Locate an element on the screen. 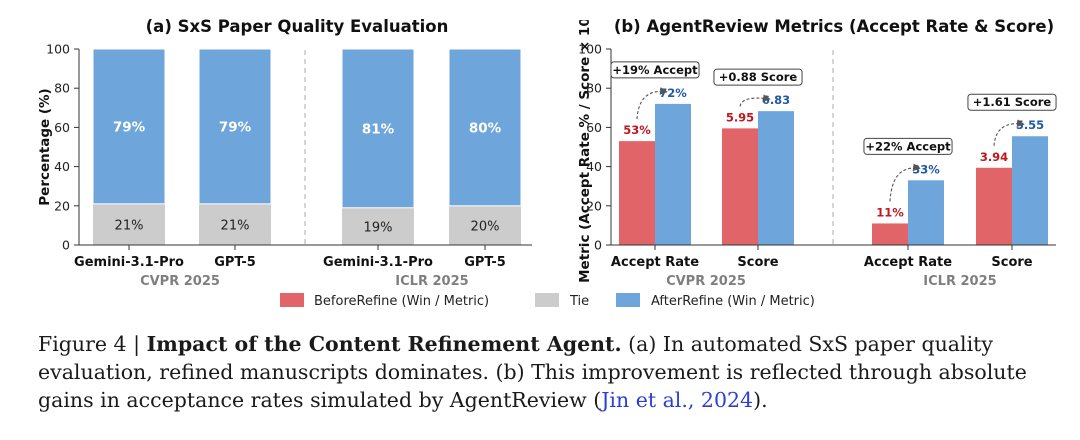  legend-swatch-before is located at coordinates (292, 300).